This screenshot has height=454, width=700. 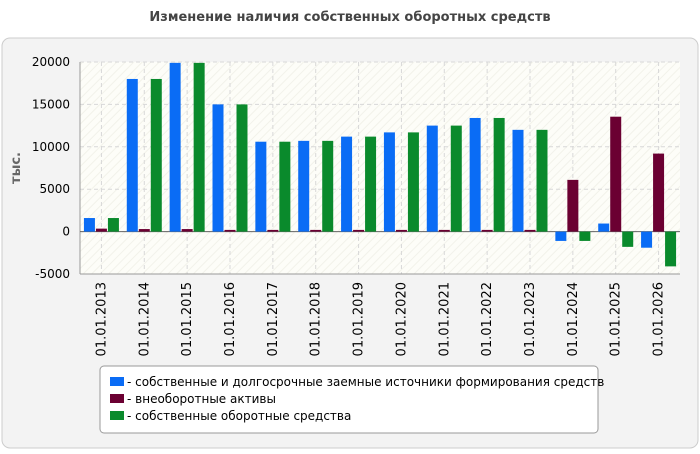 What do you see at coordinates (187, 319) in the screenshot?
I see `x-tick-label: 01.01.2015` at bounding box center [187, 319].